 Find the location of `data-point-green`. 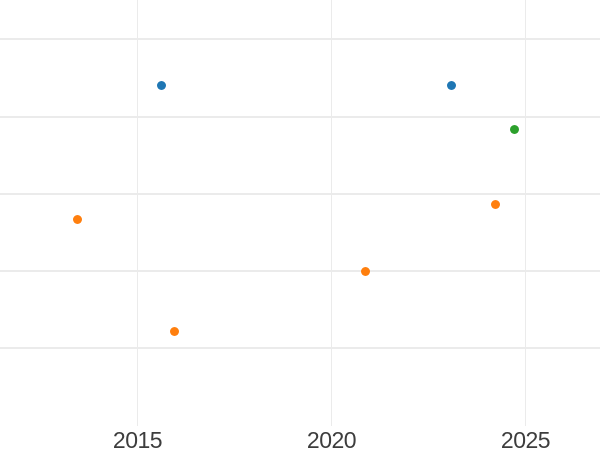

data-point-green is located at coordinates (514, 129).